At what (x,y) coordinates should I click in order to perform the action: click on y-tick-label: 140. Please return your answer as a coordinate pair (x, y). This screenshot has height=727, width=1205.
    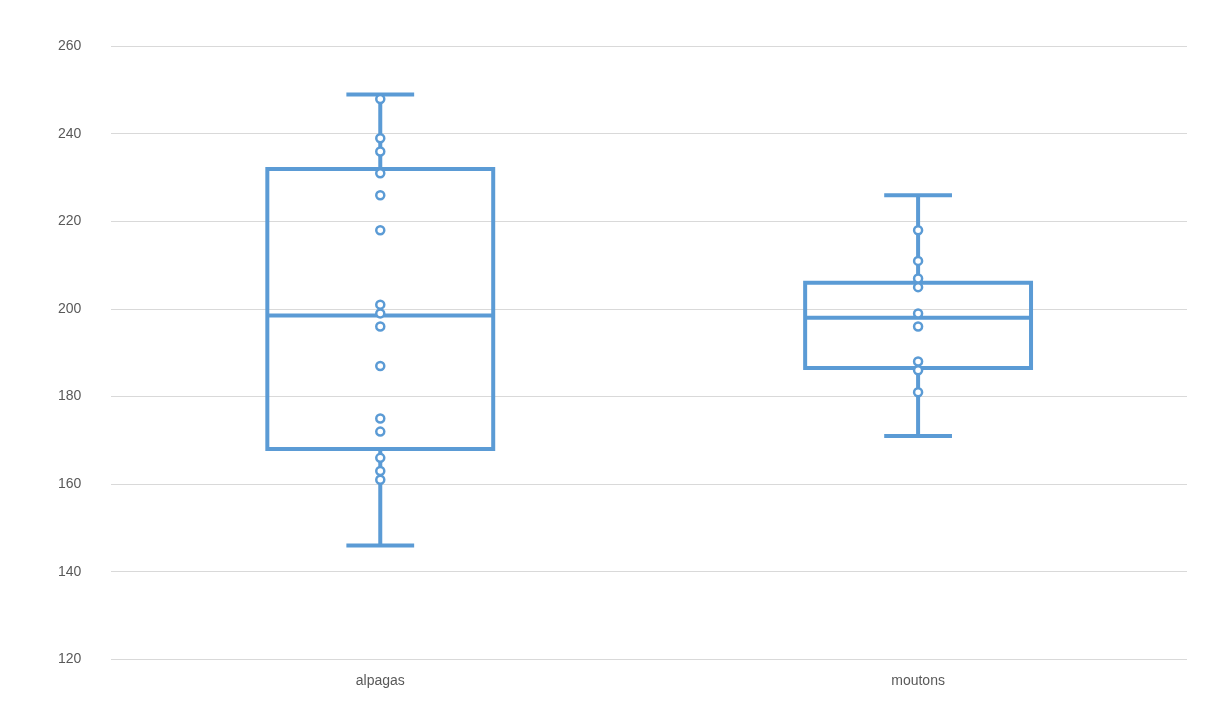
    Looking at the image, I should click on (70, 570).